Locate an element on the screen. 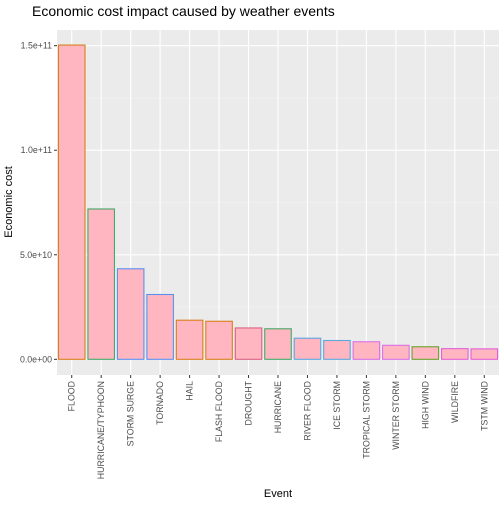  x-tick-label: TORNADO is located at coordinates (160, 403).